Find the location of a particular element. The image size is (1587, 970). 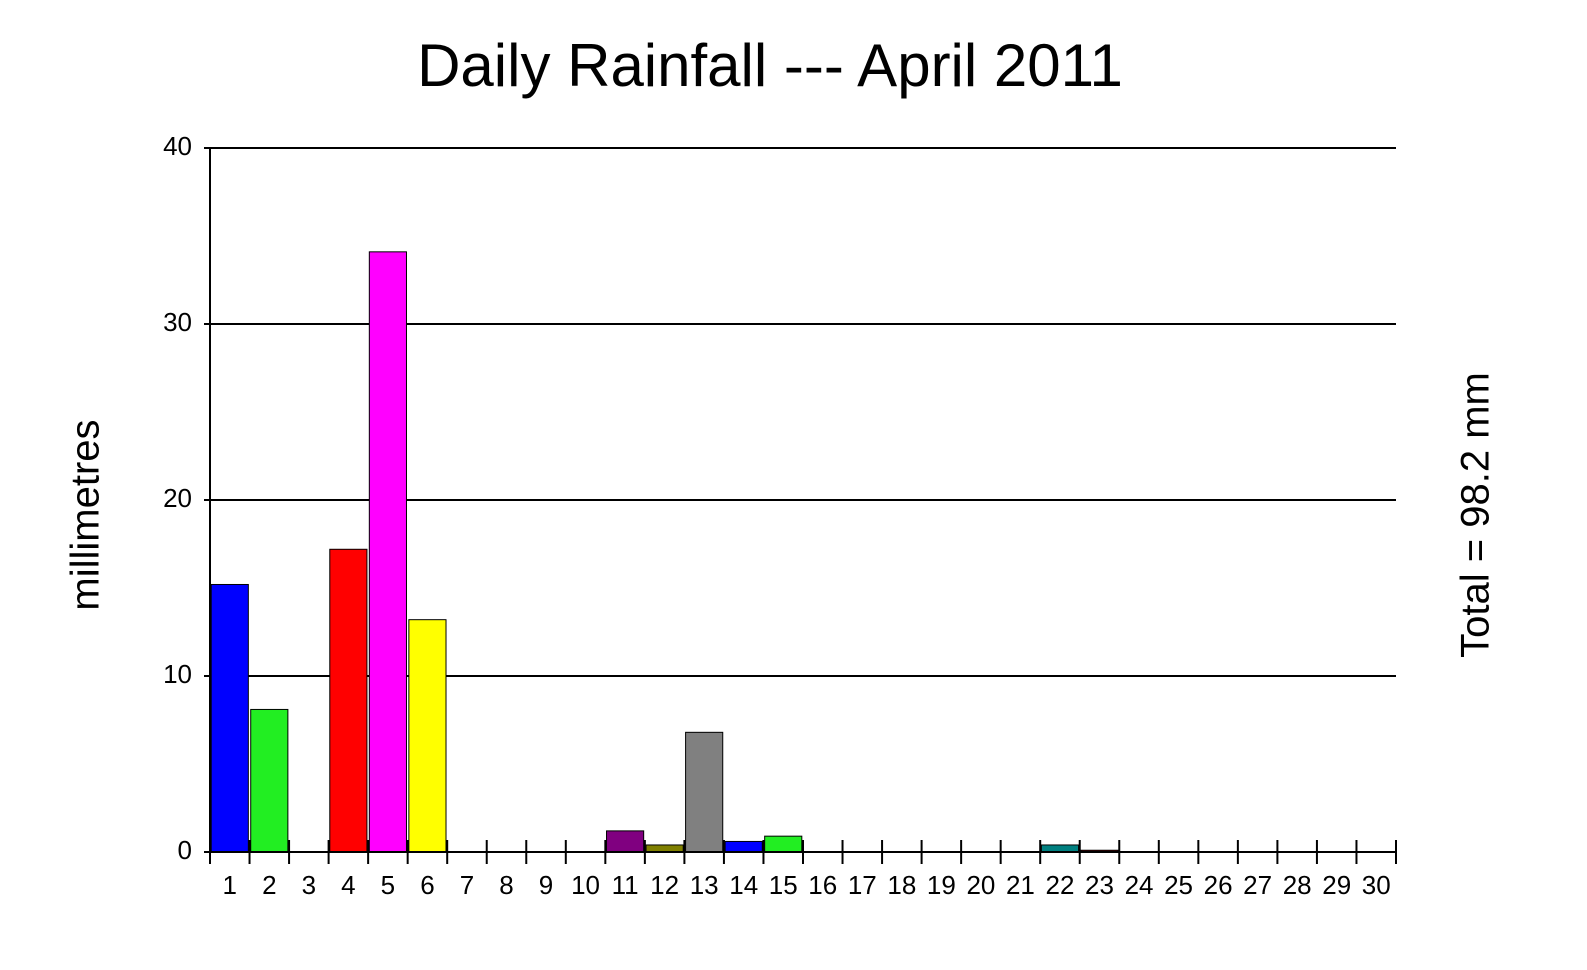

x-tick-label: 2 is located at coordinates (269, 885).